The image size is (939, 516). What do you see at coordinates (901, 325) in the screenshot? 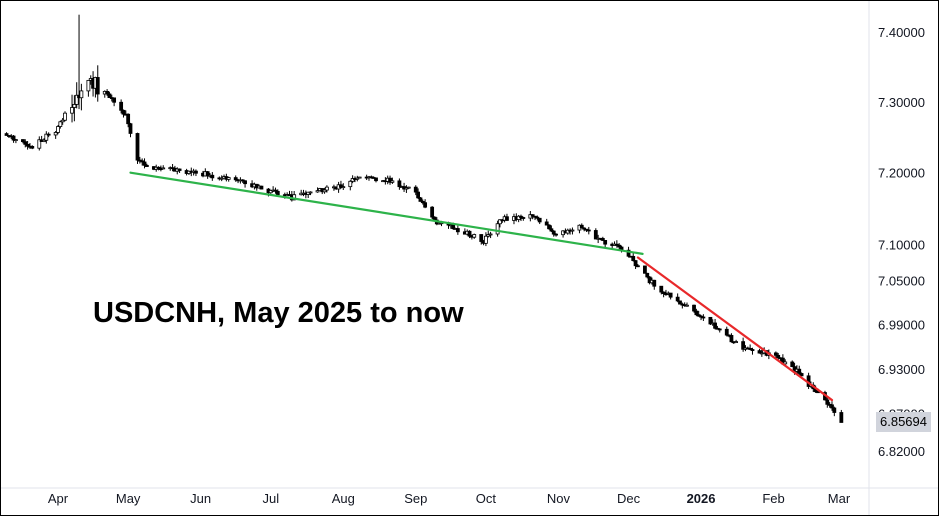
I see `y-tick-label: 6.99000` at bounding box center [901, 325].